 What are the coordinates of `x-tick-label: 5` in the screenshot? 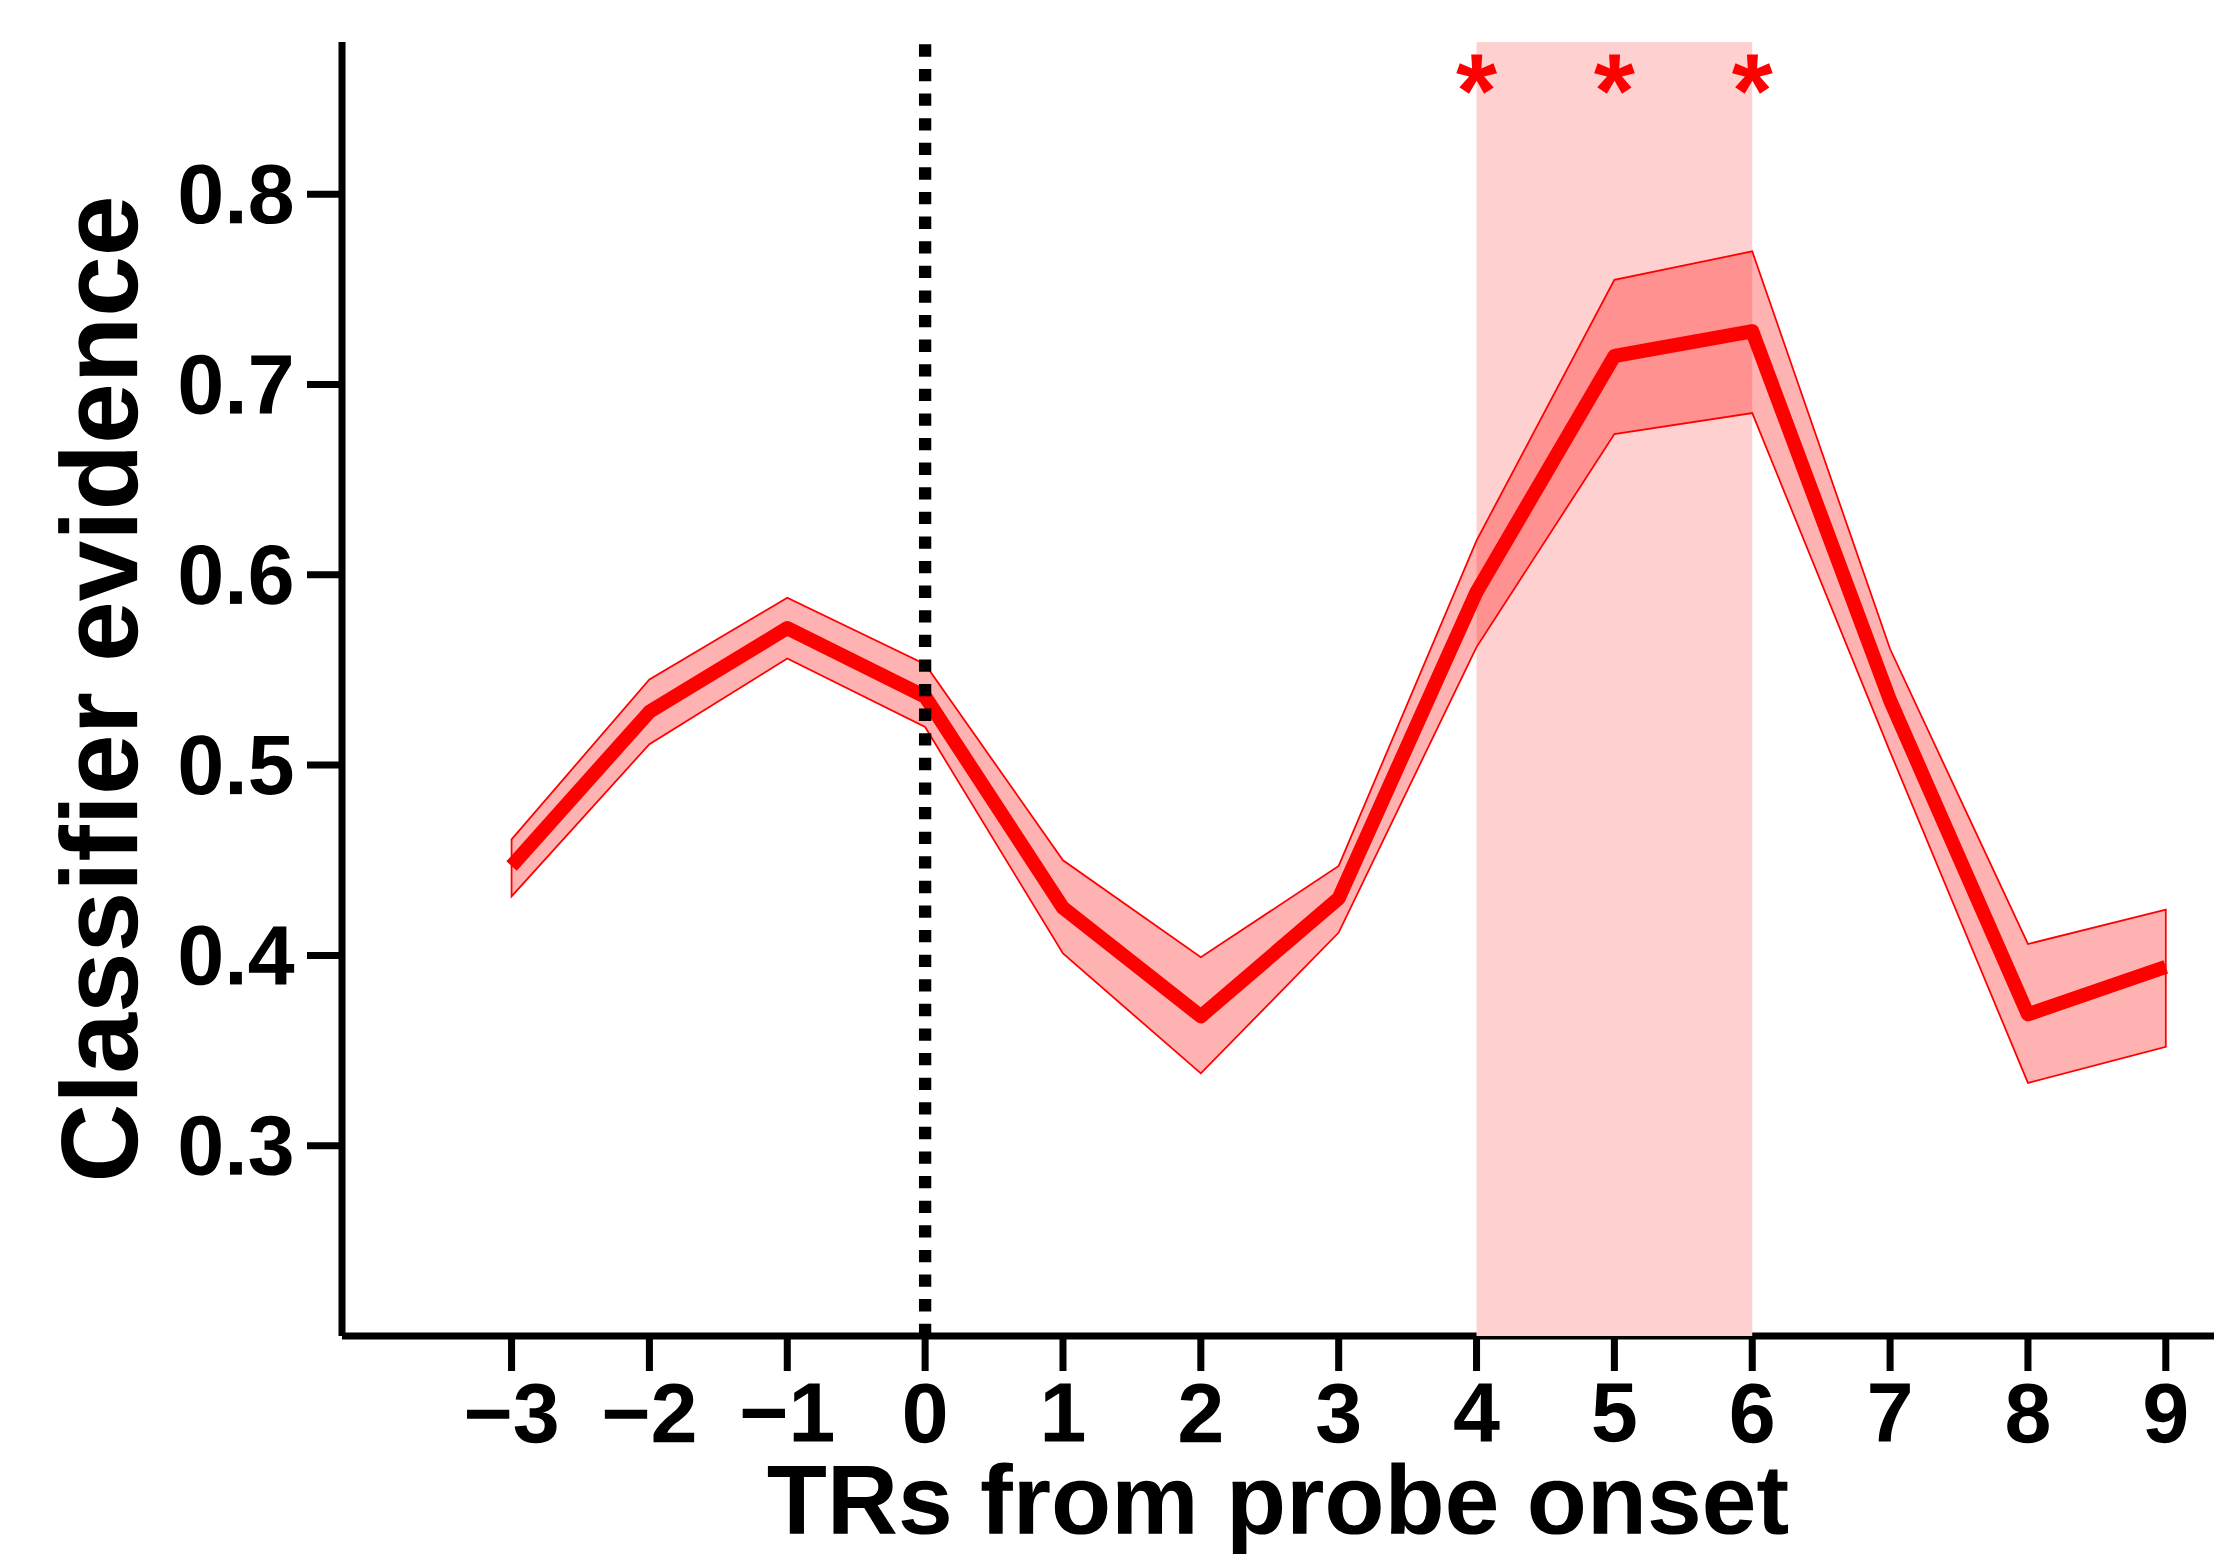 It's located at (1614, 1413).